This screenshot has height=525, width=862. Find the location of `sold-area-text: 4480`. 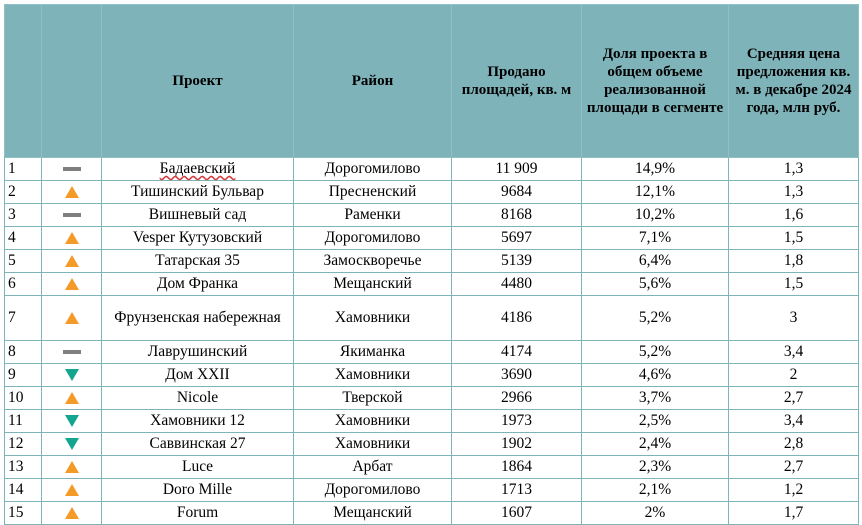

sold-area-text: 4480 is located at coordinates (516, 283).